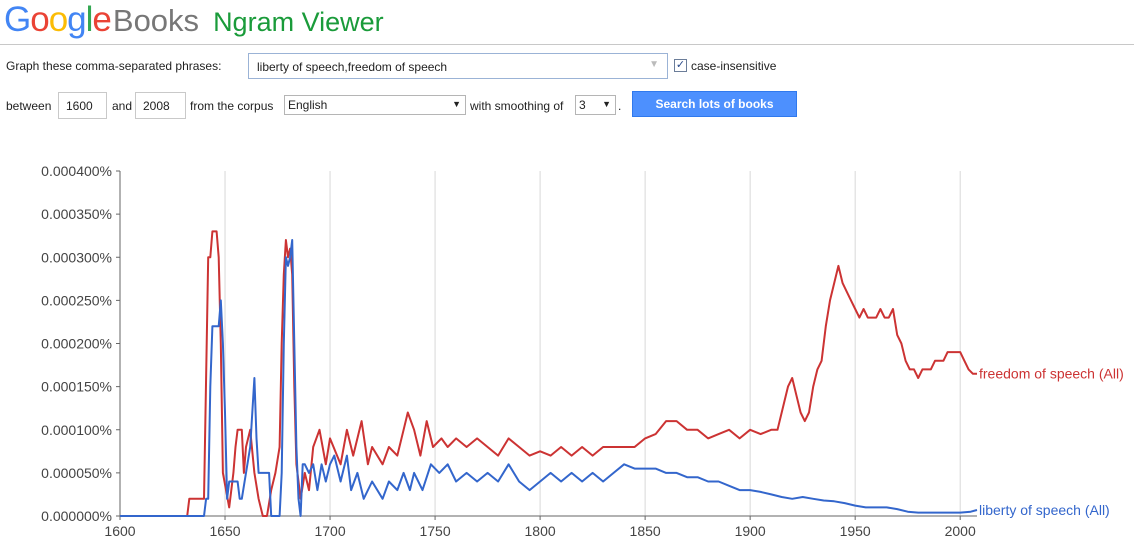 The width and height of the screenshot is (1134, 546). I want to click on period-text: ., so click(620, 106).